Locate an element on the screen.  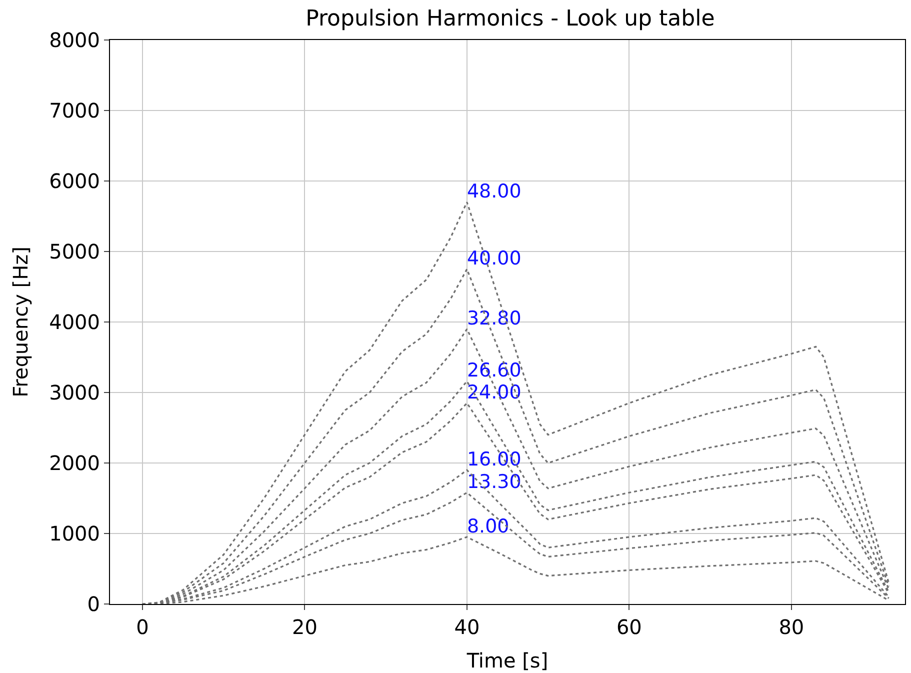
x-tick-label: 20 is located at coordinates (305, 627).